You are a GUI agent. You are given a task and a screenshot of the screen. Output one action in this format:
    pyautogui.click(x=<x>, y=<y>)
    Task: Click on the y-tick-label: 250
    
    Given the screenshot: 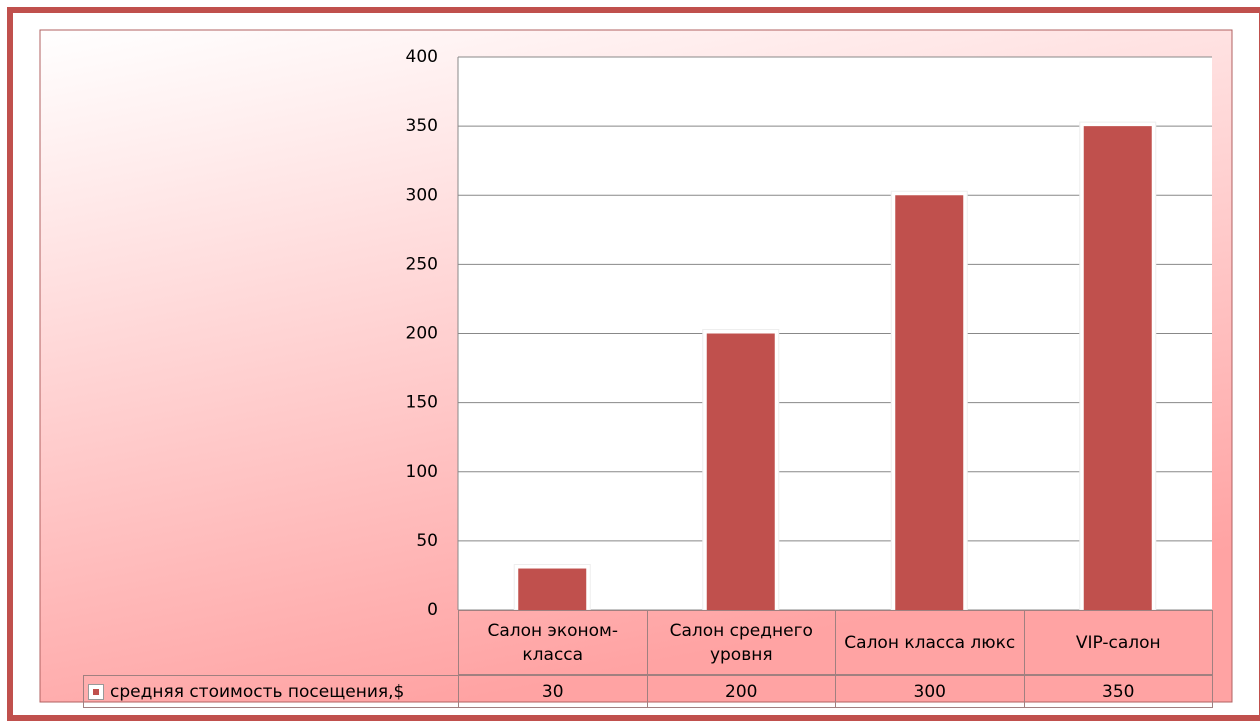 What is the action you would take?
    pyautogui.click(x=422, y=264)
    